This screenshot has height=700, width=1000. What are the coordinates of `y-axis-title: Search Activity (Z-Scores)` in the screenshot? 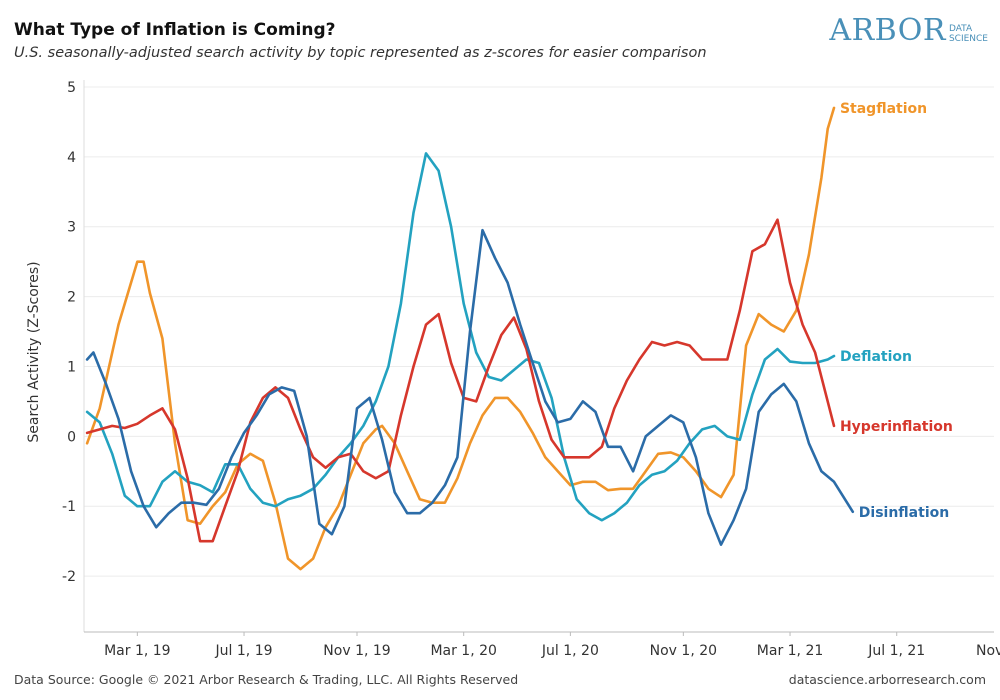 It's located at (34, 351).